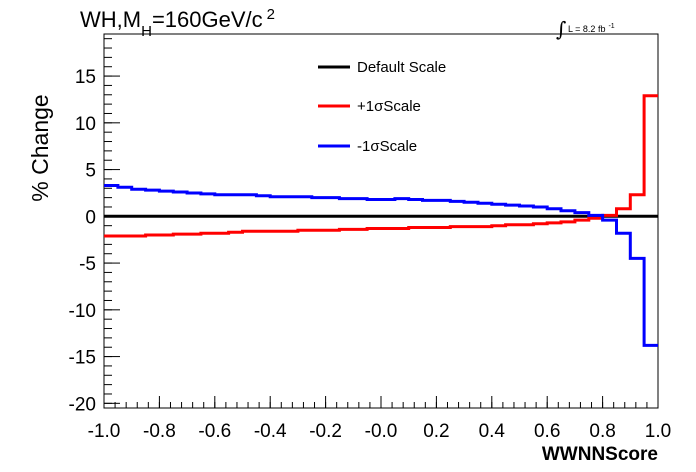 This screenshot has width=696, height=472. What do you see at coordinates (146, 31) in the screenshot?
I see `title-subscript: H` at bounding box center [146, 31].